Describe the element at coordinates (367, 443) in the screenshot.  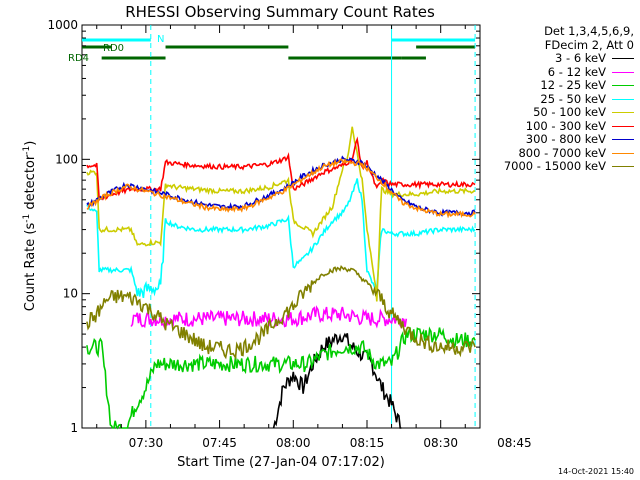
I see `x-tick-label: 08:15` at that location.